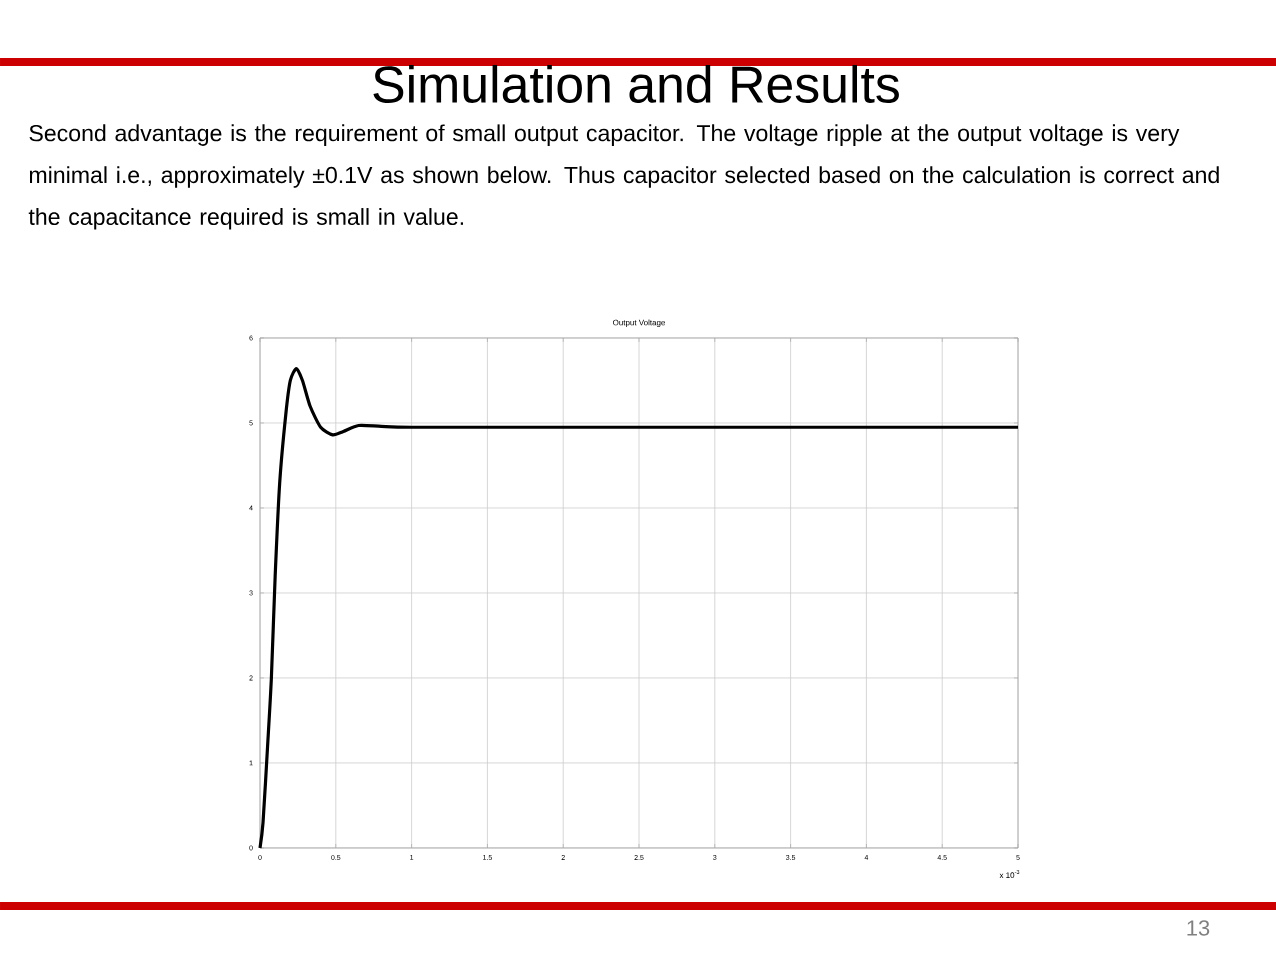 This screenshot has height=956, width=1276. Describe the element at coordinates (636, 83) in the screenshot. I see `chart-title: Simulation and Results` at that location.